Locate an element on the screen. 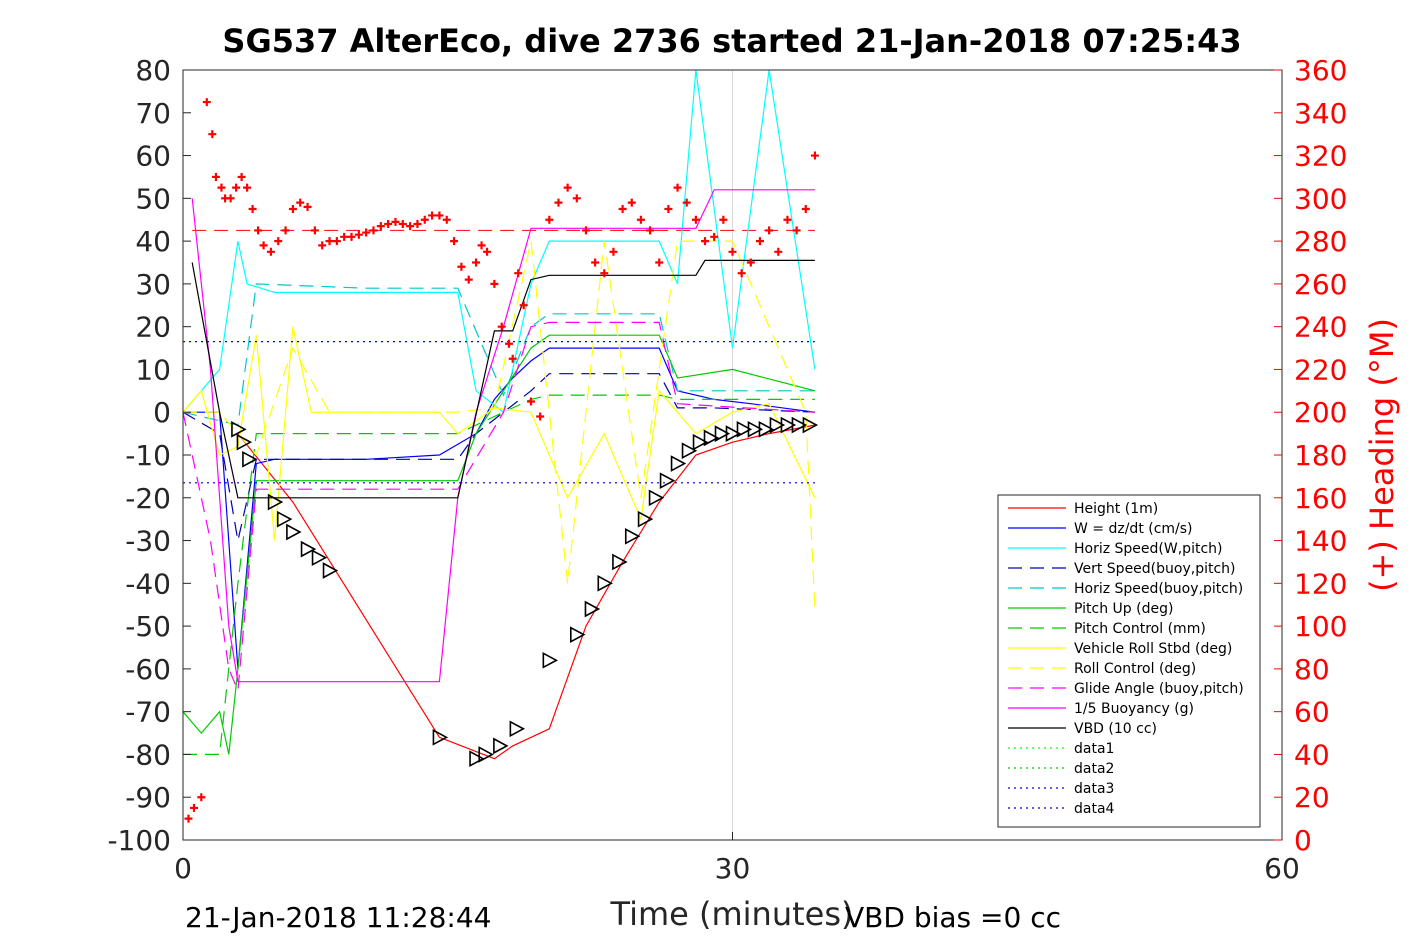  y2-tick-label: 160 is located at coordinates (1320, 498).